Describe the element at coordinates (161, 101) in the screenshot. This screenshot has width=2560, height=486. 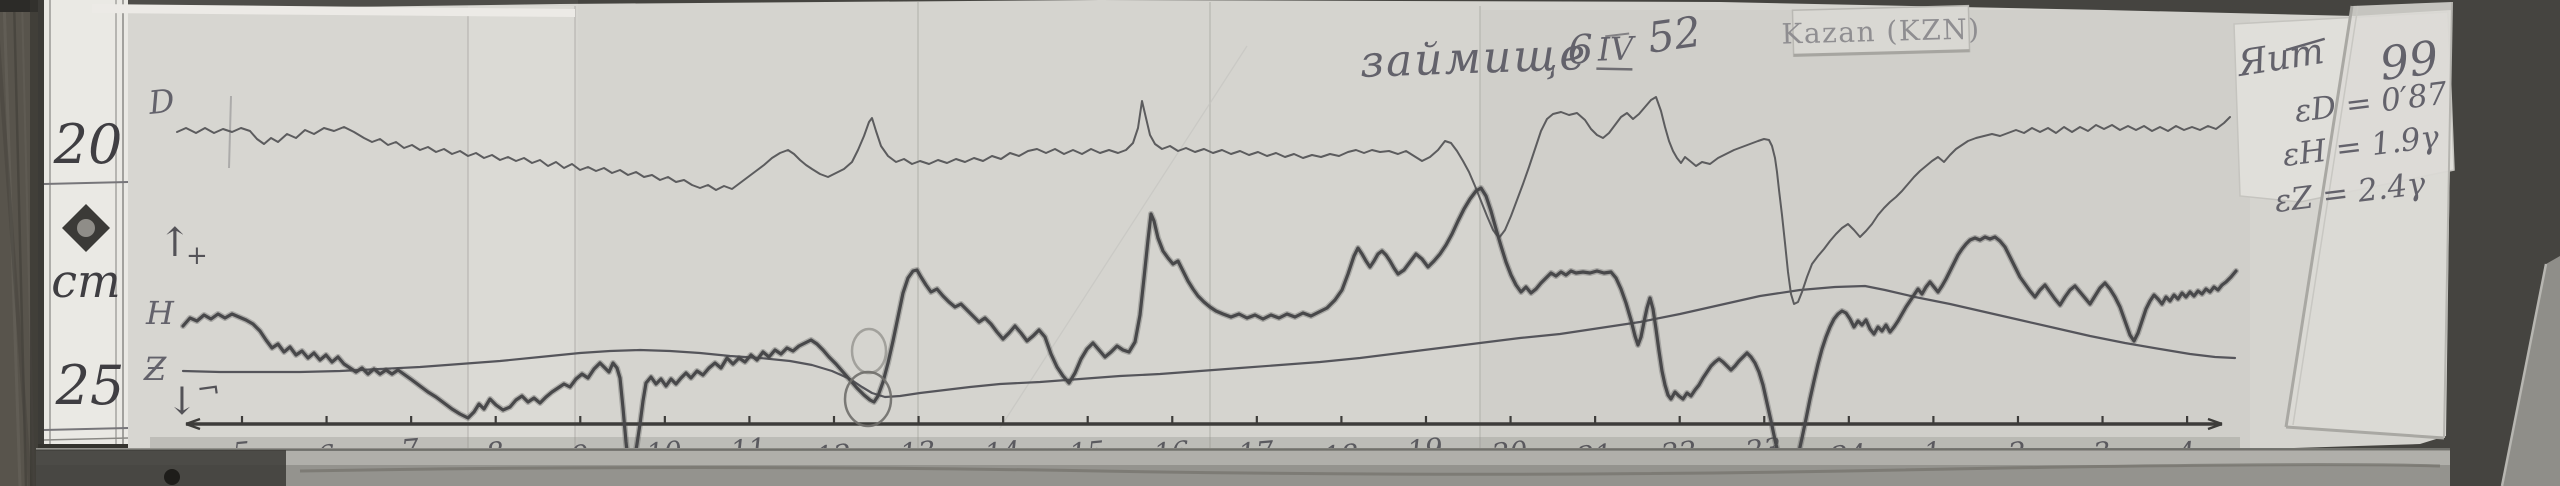
I see `d-component-label: D` at that location.